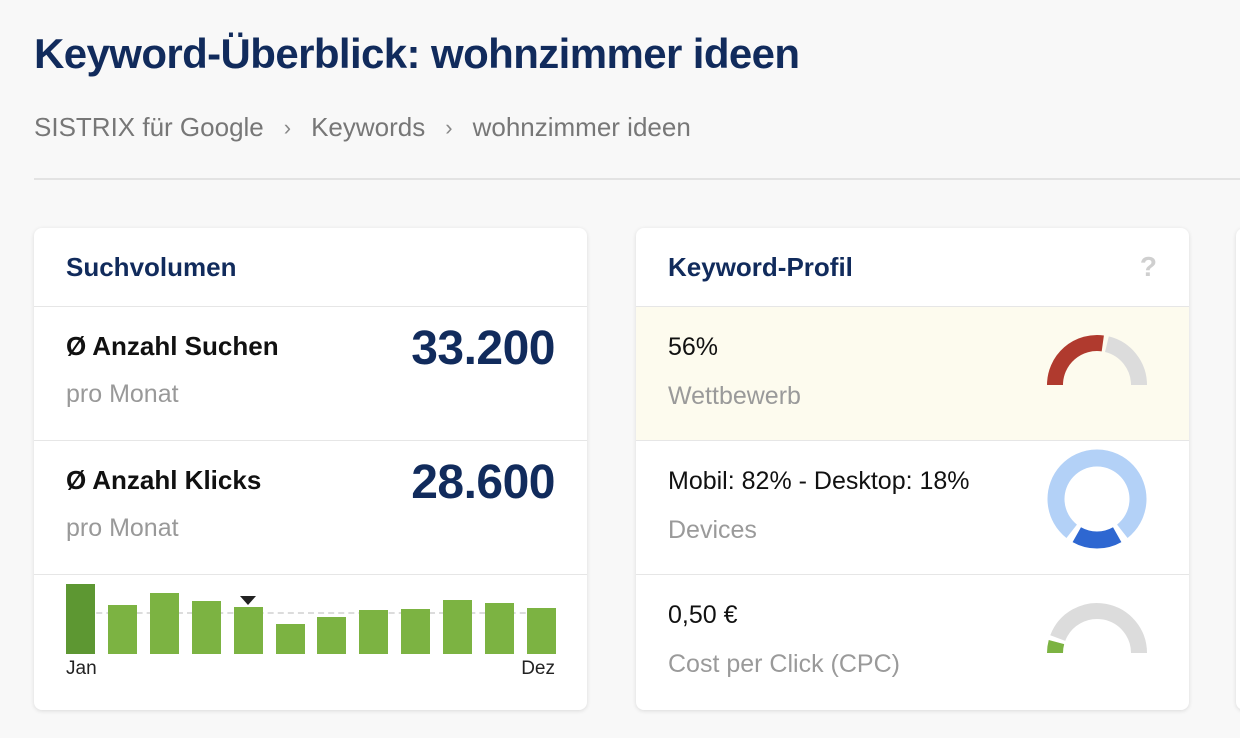 This screenshot has width=1240, height=738. I want to click on keyword-profil-title: Keyword-Profil, so click(760, 266).